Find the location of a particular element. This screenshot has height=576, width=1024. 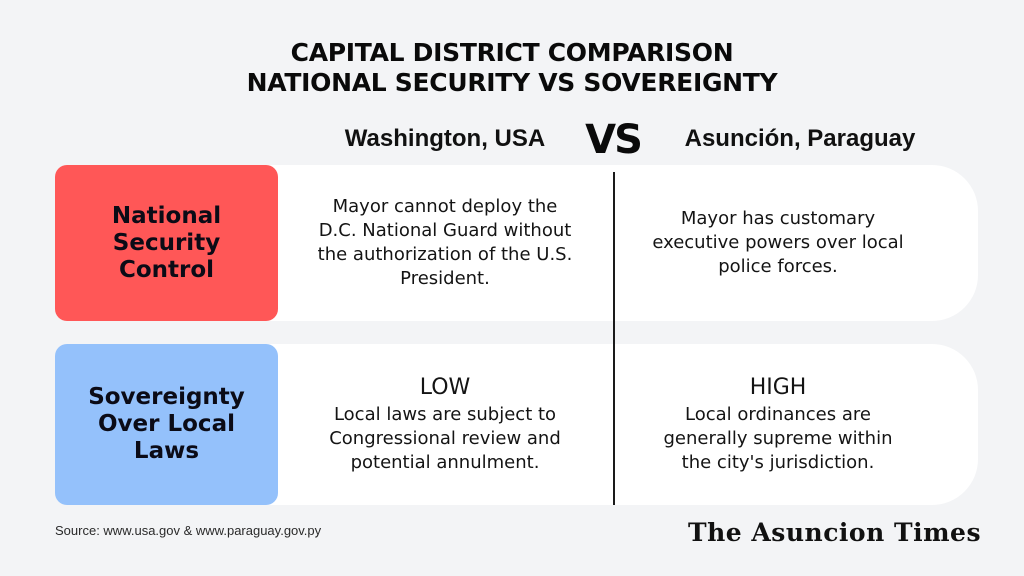

column-divider is located at coordinates (614, 338).